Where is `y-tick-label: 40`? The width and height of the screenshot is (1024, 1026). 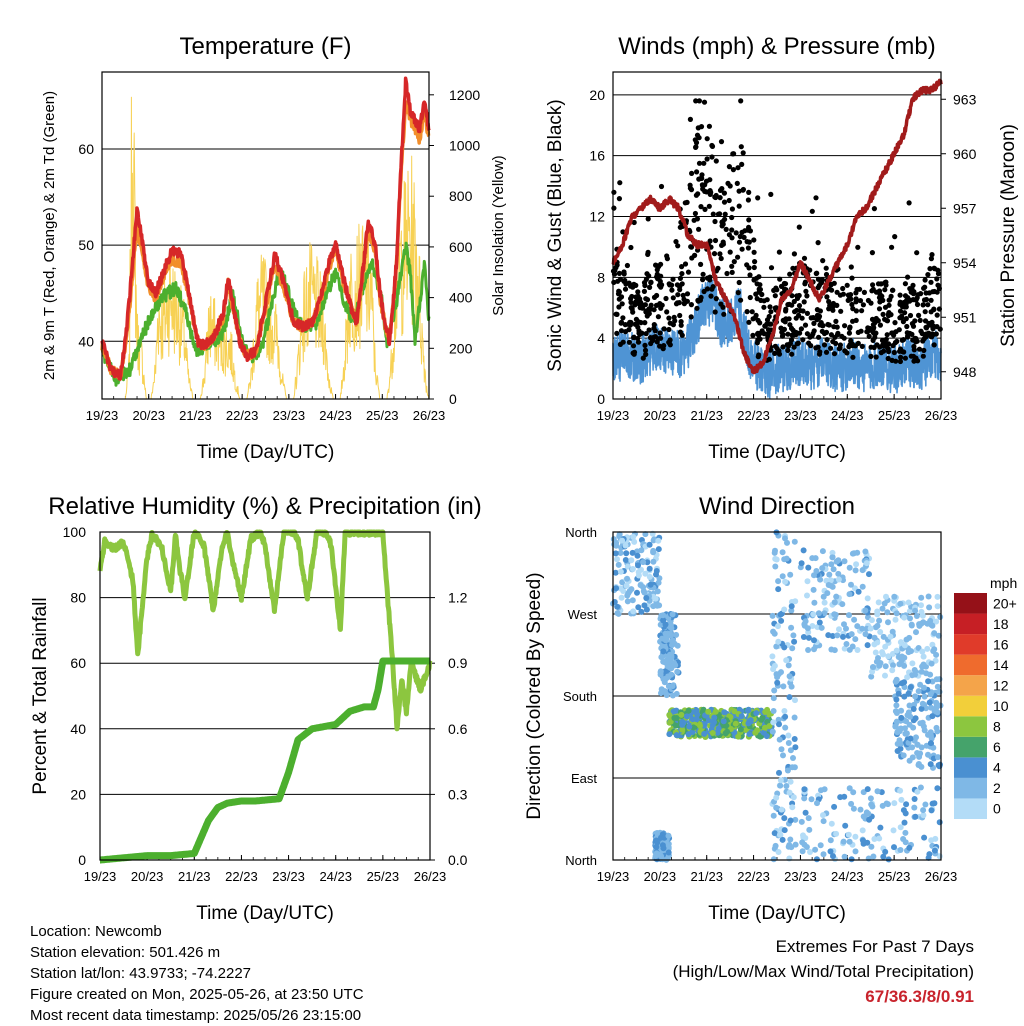
y-tick-label: 40 is located at coordinates (86, 341).